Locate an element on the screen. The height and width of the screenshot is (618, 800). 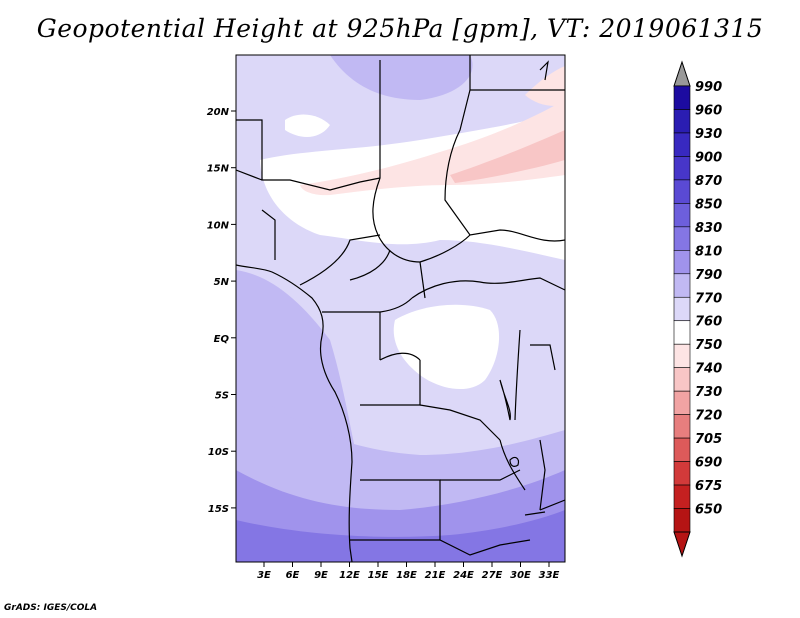
y-tick-label: 20N is located at coordinates (218, 112).